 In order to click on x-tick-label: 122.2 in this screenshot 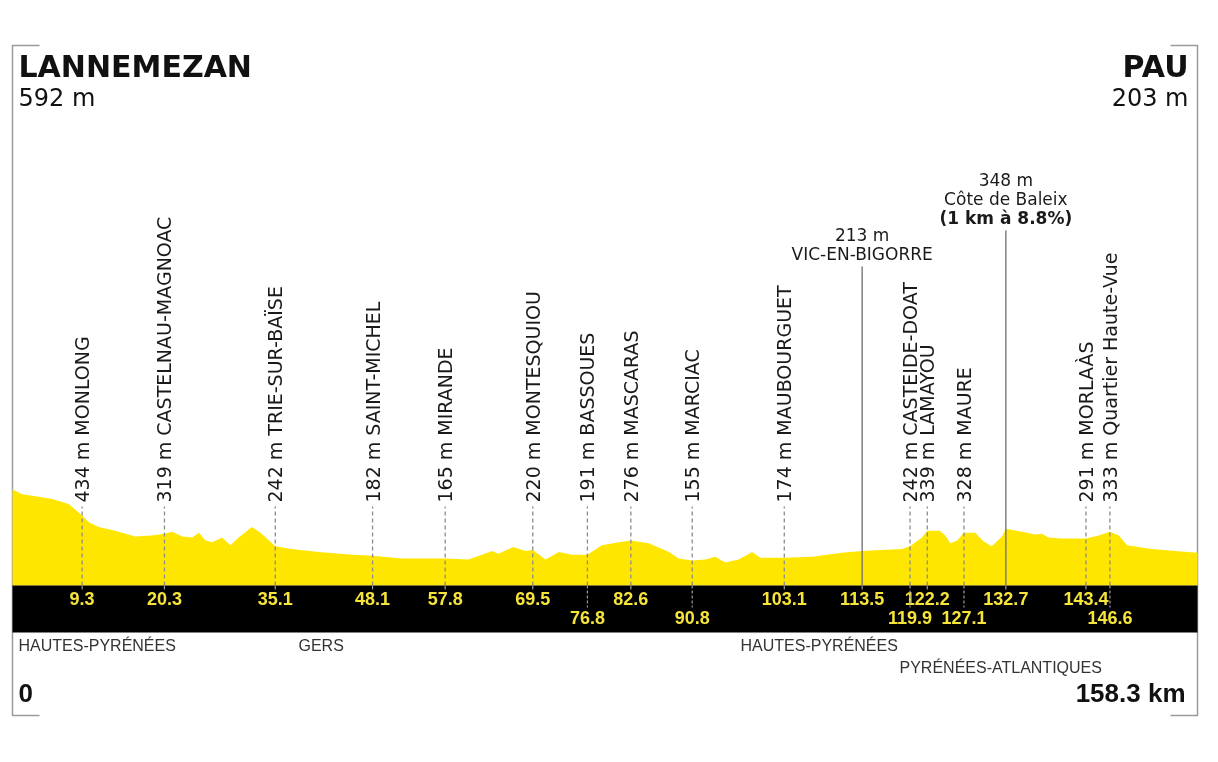, I will do `click(927, 599)`.